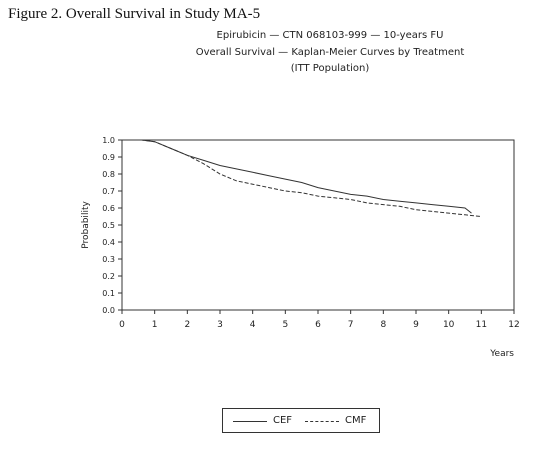 This screenshot has width=552, height=451. Describe the element at coordinates (253, 325) in the screenshot. I see `x-tick-label-4: 4` at that location.